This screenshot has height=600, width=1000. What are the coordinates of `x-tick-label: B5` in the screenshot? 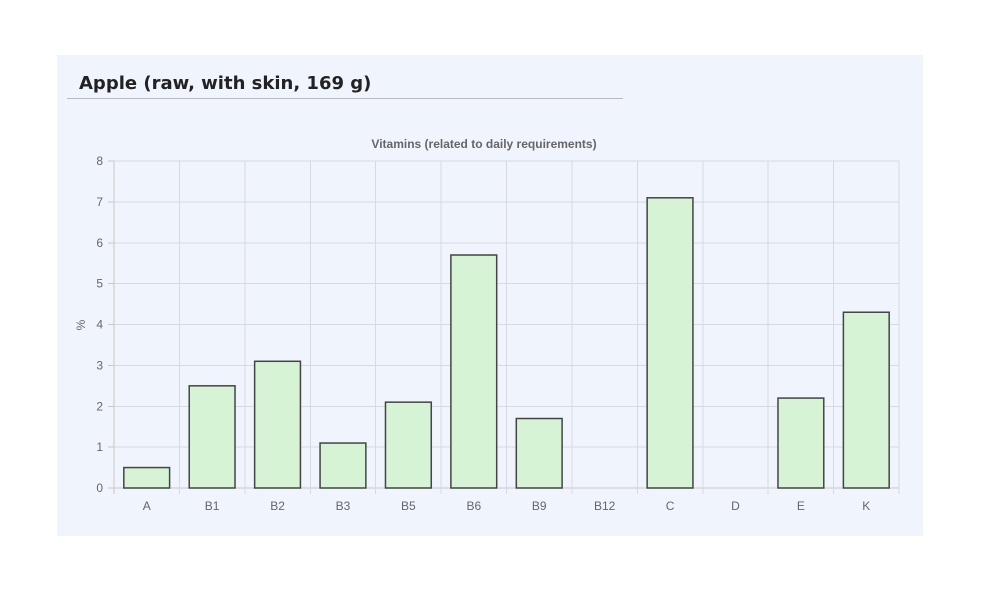 It's located at (408, 506).